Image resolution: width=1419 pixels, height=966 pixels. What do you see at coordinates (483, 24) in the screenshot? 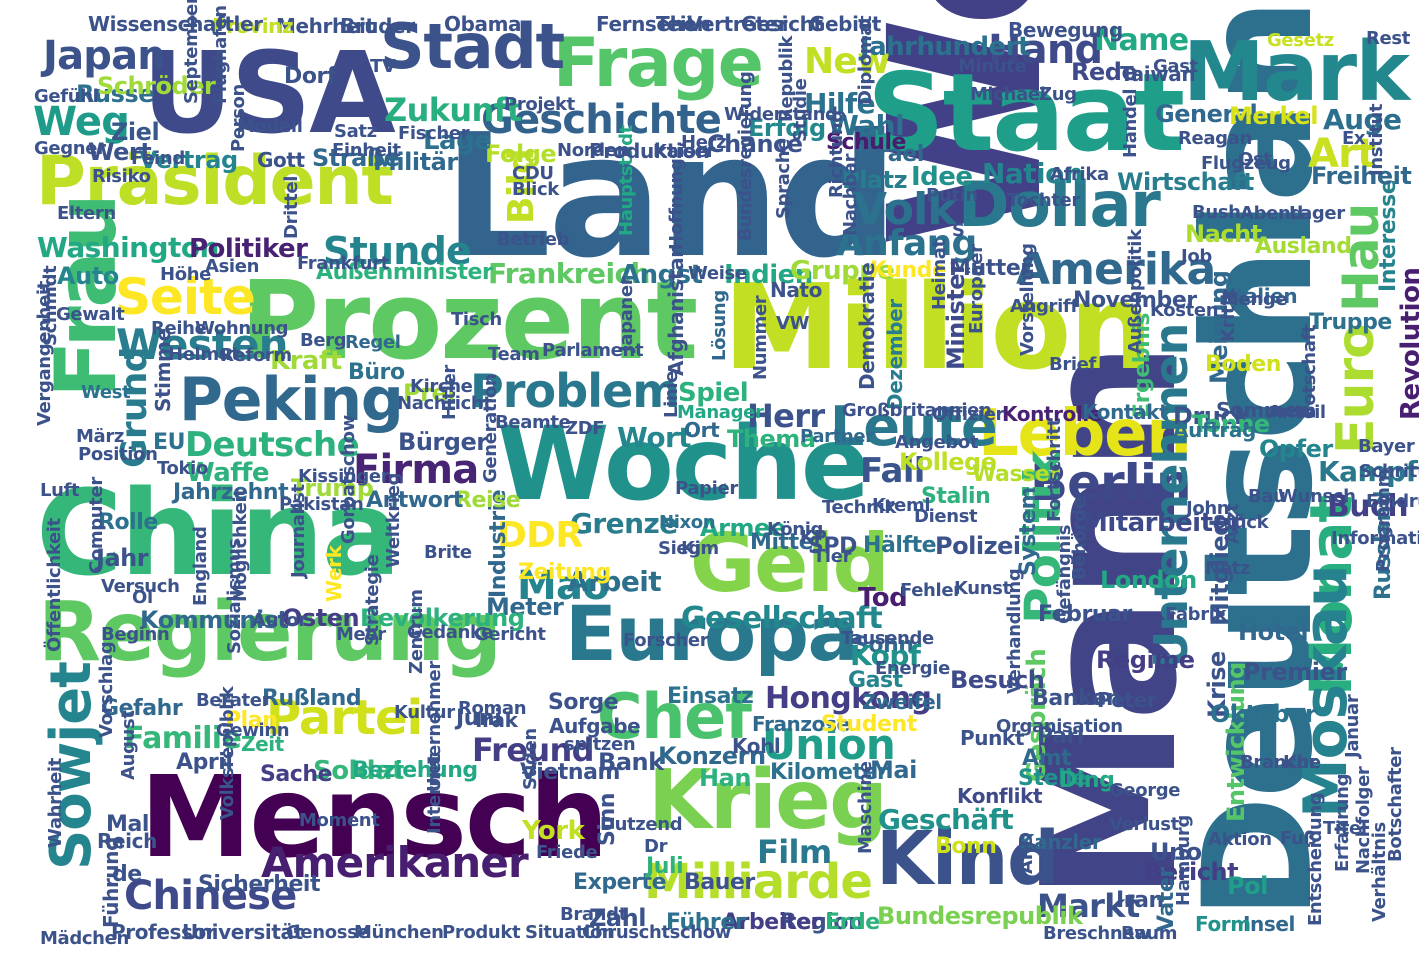
I see `cloud-word: Obama` at bounding box center [483, 24].